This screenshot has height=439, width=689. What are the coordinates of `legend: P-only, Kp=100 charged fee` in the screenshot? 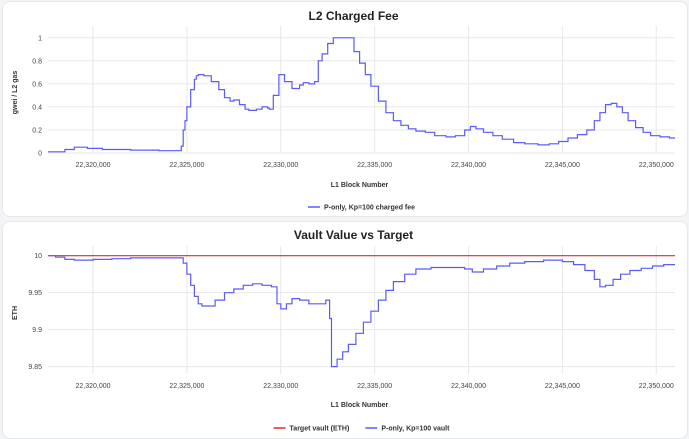 It's located at (361, 208).